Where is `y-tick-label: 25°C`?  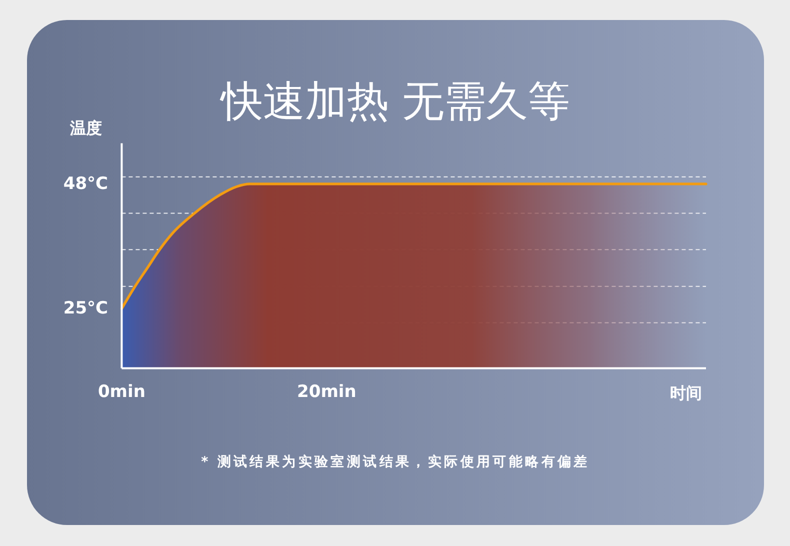 y-tick-label: 25°C is located at coordinates (85, 308).